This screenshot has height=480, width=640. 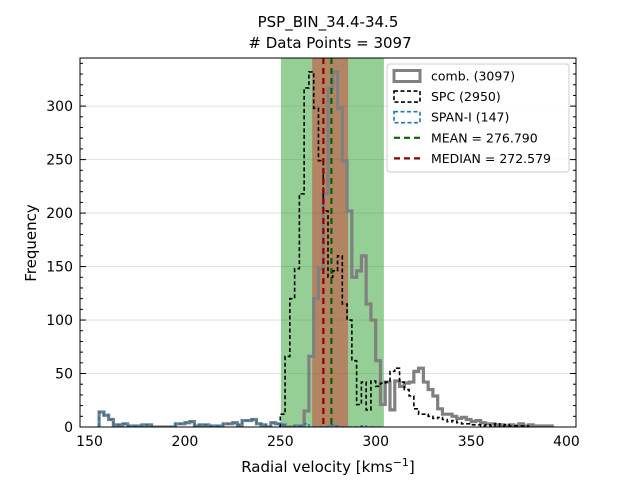 What do you see at coordinates (375, 442) in the screenshot?
I see `x-tick-label-3: 300` at bounding box center [375, 442].